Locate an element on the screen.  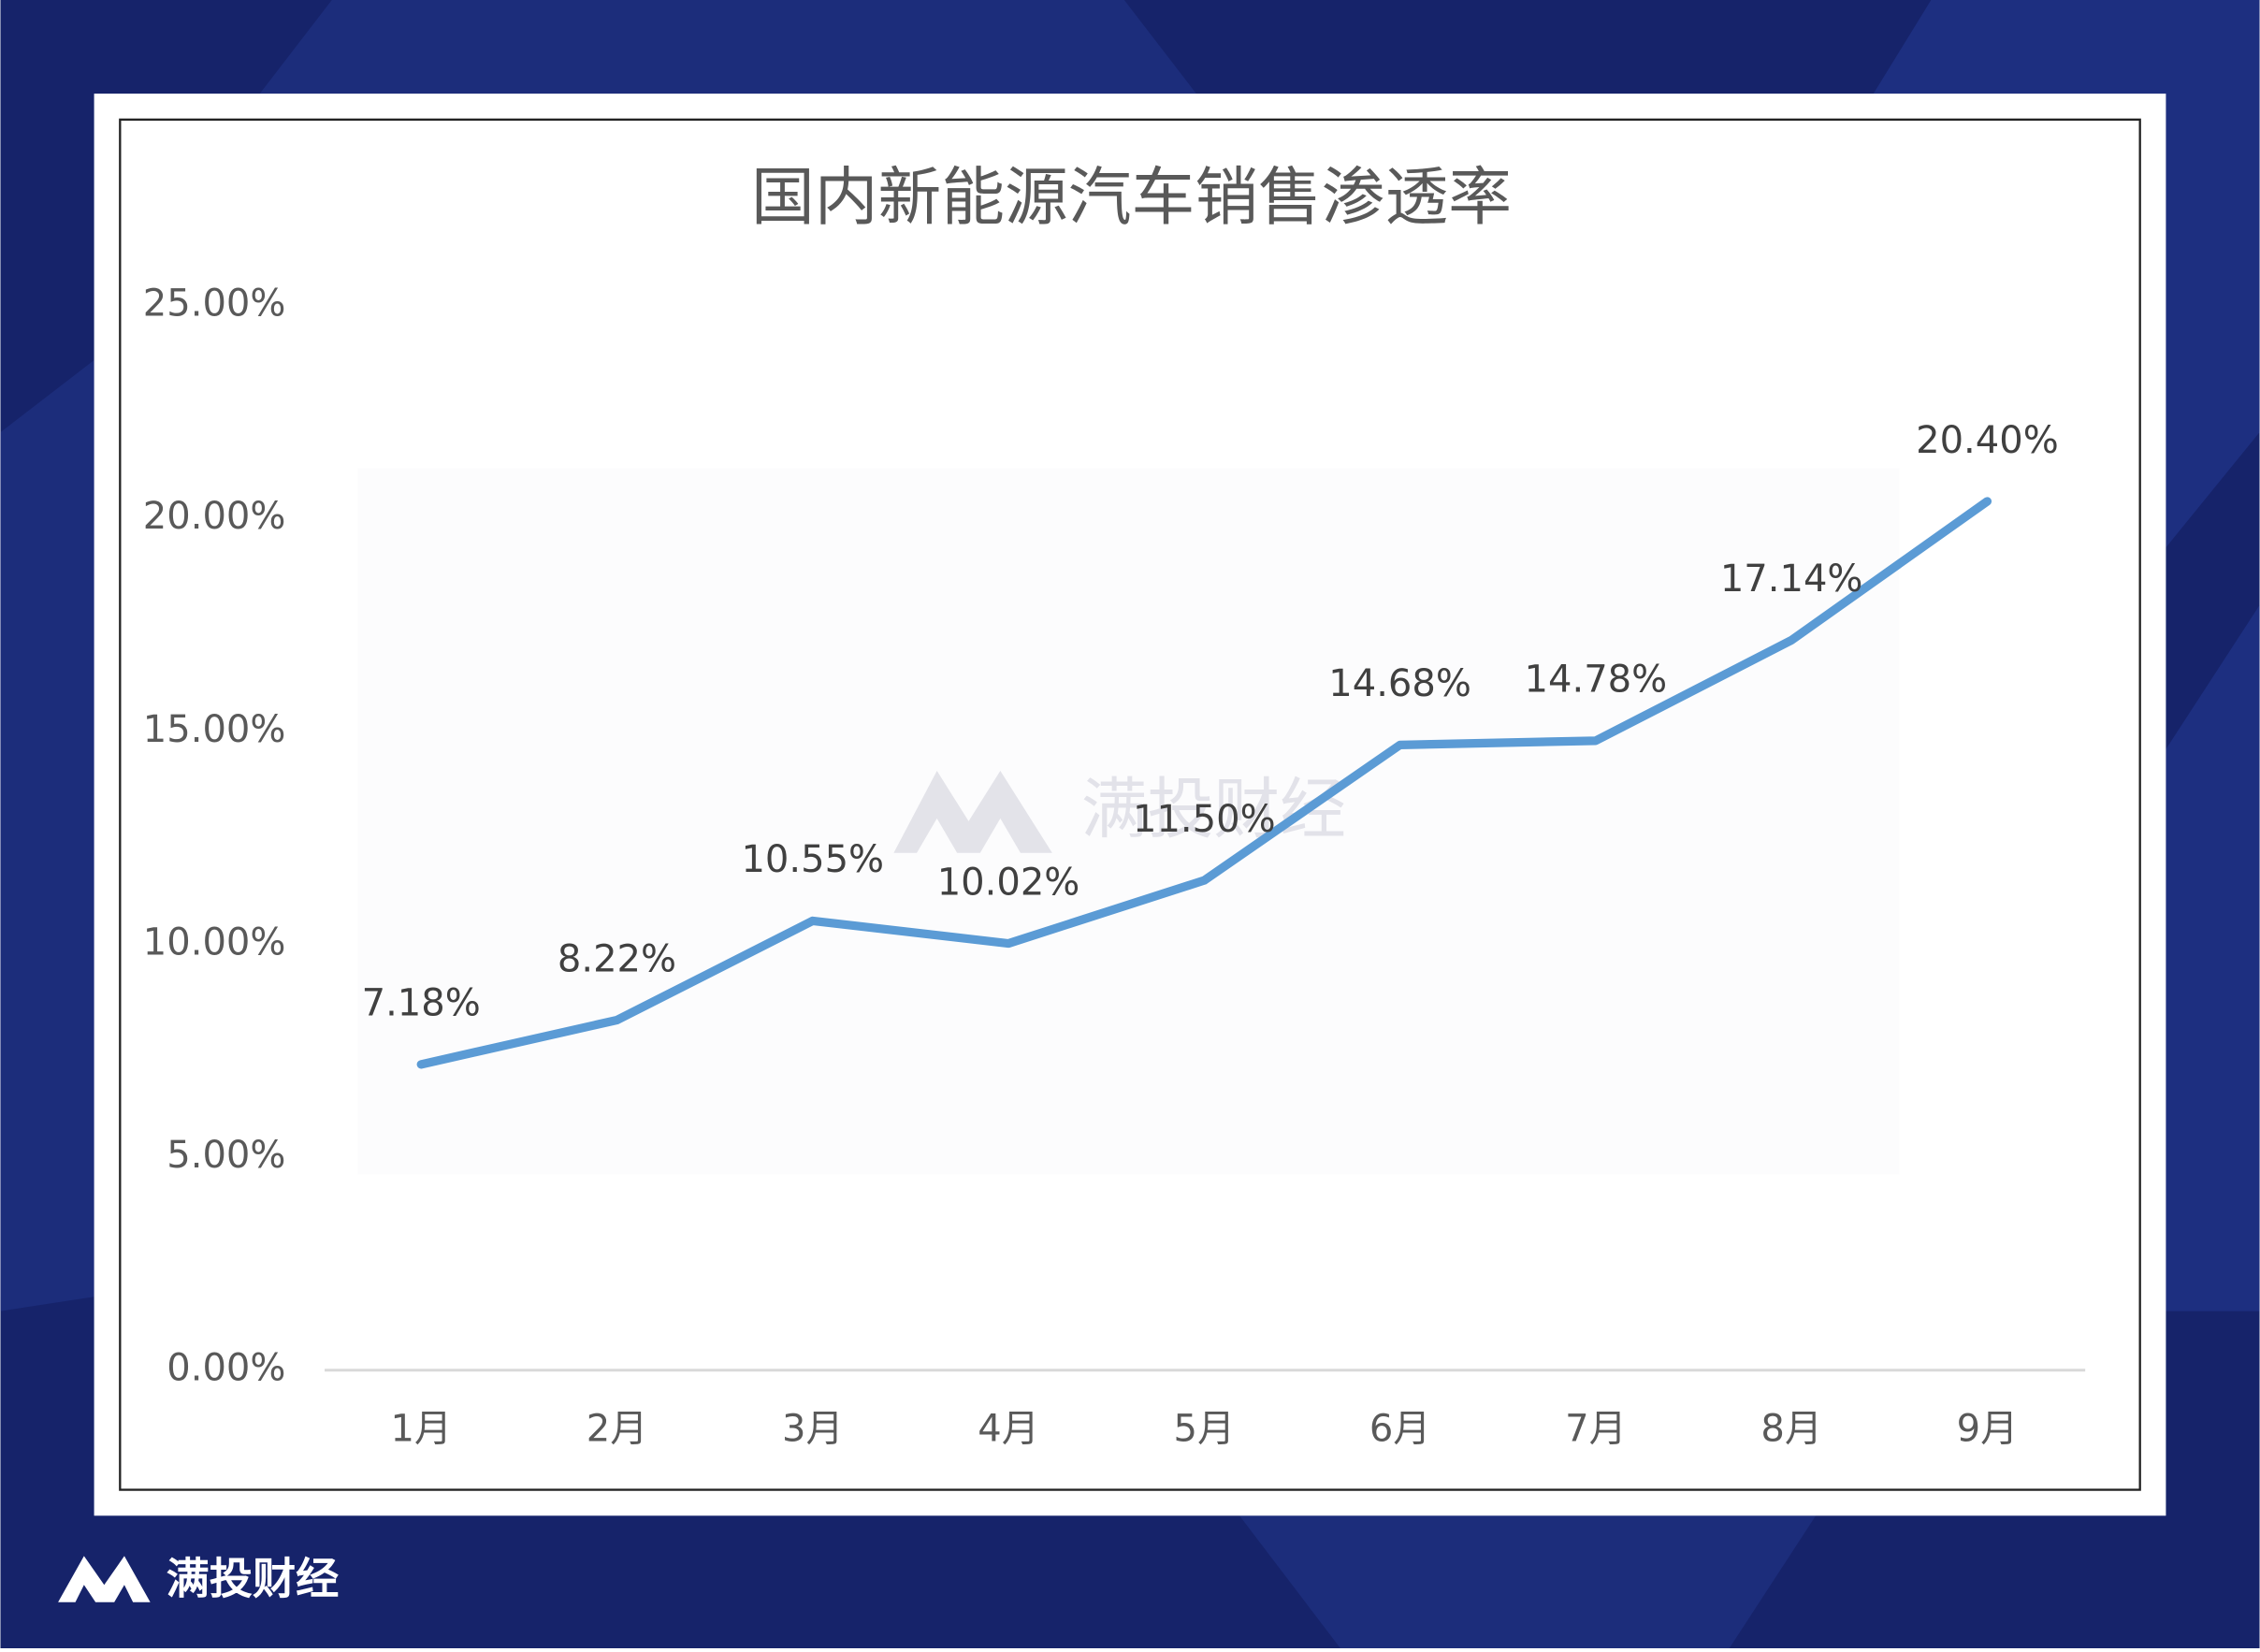
data-label: 14.78% is located at coordinates (1596, 680).